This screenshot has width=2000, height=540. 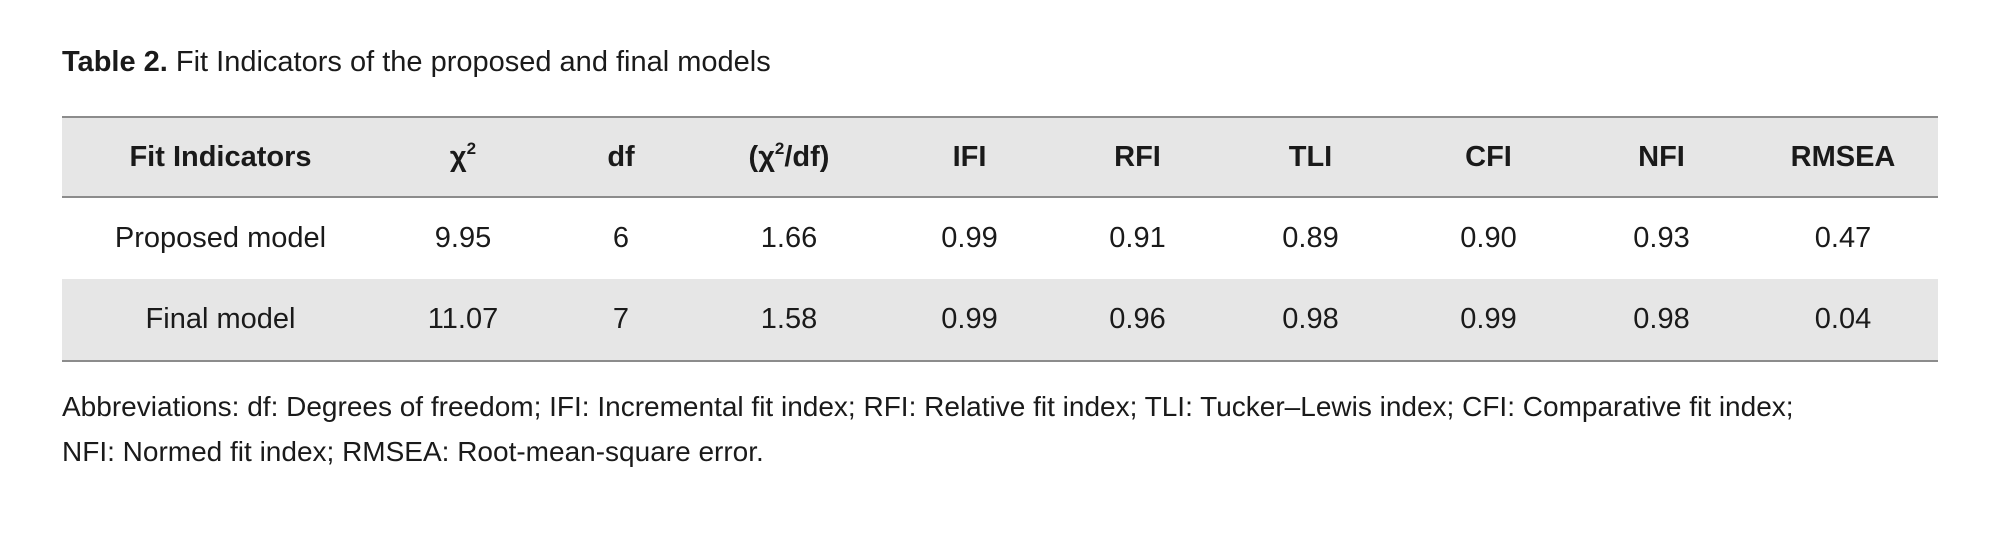 I want to click on cell-nfi: 0.98, so click(x=1661, y=320).